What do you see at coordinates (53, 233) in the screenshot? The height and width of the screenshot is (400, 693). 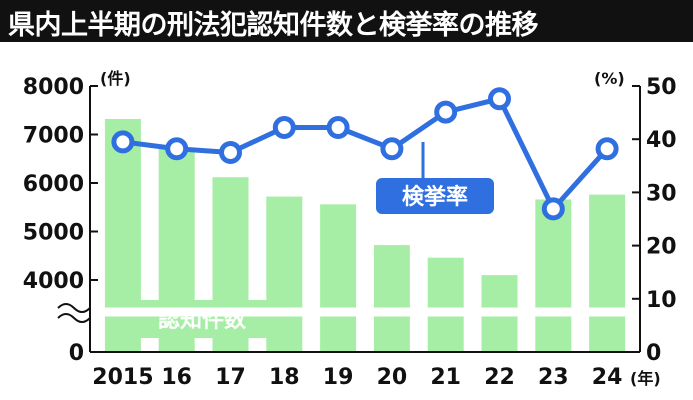 I see `left-tick-label: 5000` at bounding box center [53, 233].